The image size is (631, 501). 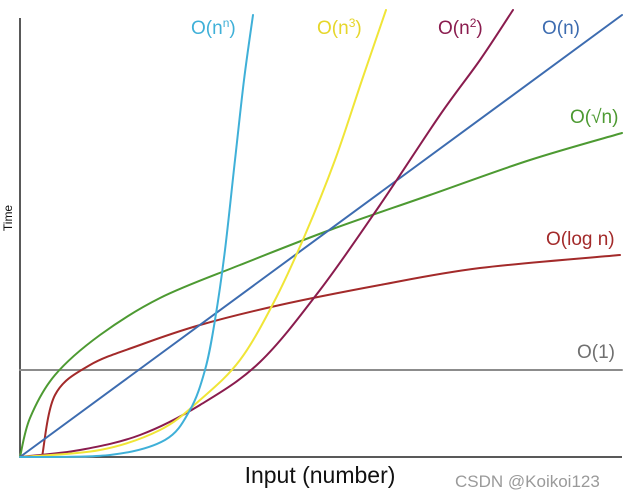 What do you see at coordinates (594, 117) in the screenshot?
I see `label-o-sqrt-n: O(√n)` at bounding box center [594, 117].